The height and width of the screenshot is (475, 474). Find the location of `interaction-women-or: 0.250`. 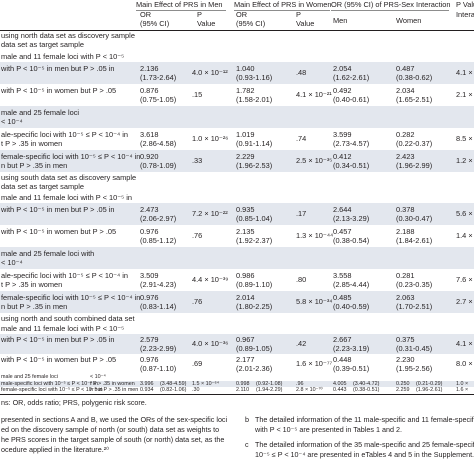

interaction-women-or: 0.250 is located at coordinates (403, 383).